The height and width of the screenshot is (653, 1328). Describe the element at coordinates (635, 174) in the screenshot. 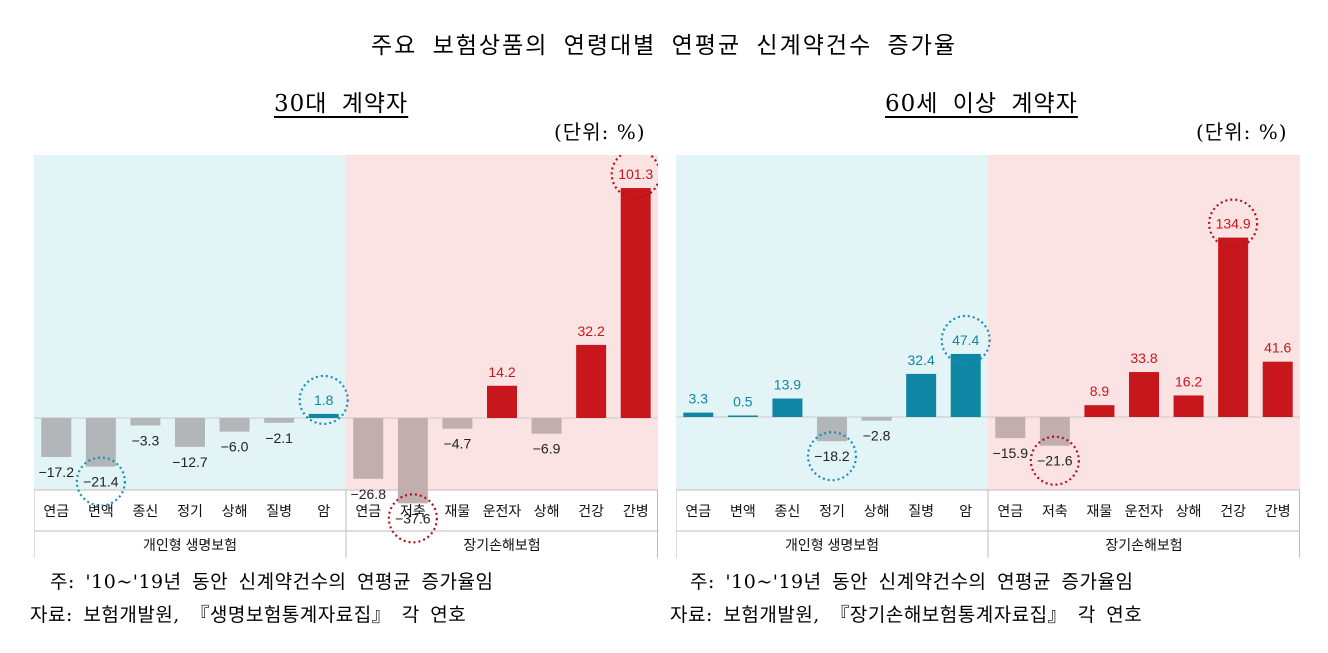

I see `data-label: 101.3` at that location.